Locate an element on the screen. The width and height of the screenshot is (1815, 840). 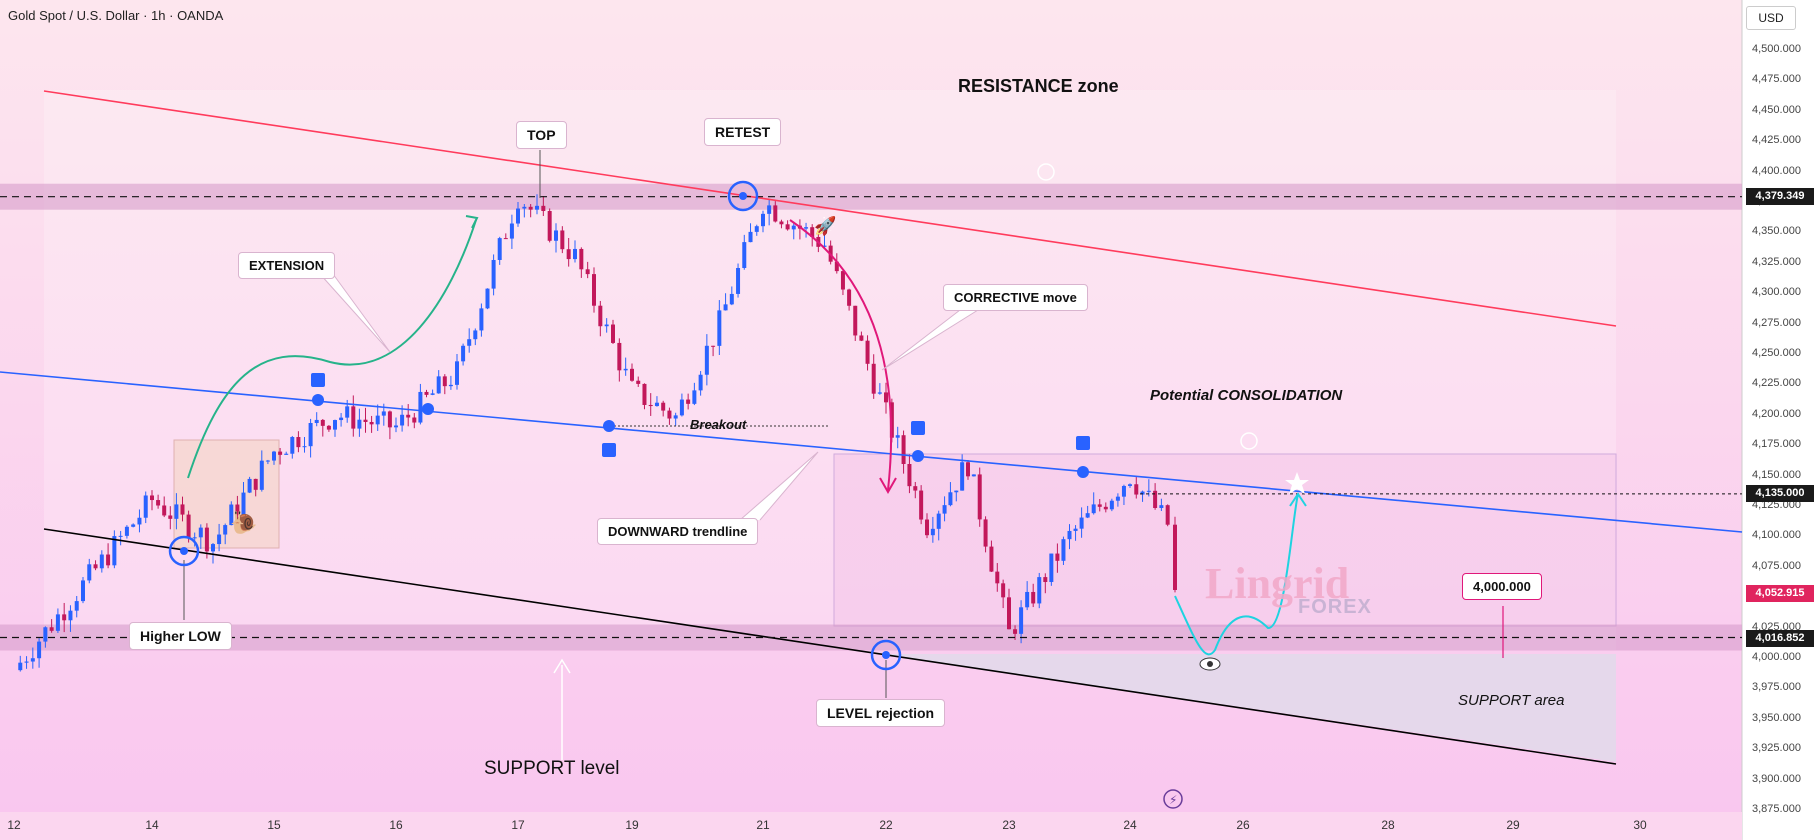
axis-background is located at coordinates (1778, 420).